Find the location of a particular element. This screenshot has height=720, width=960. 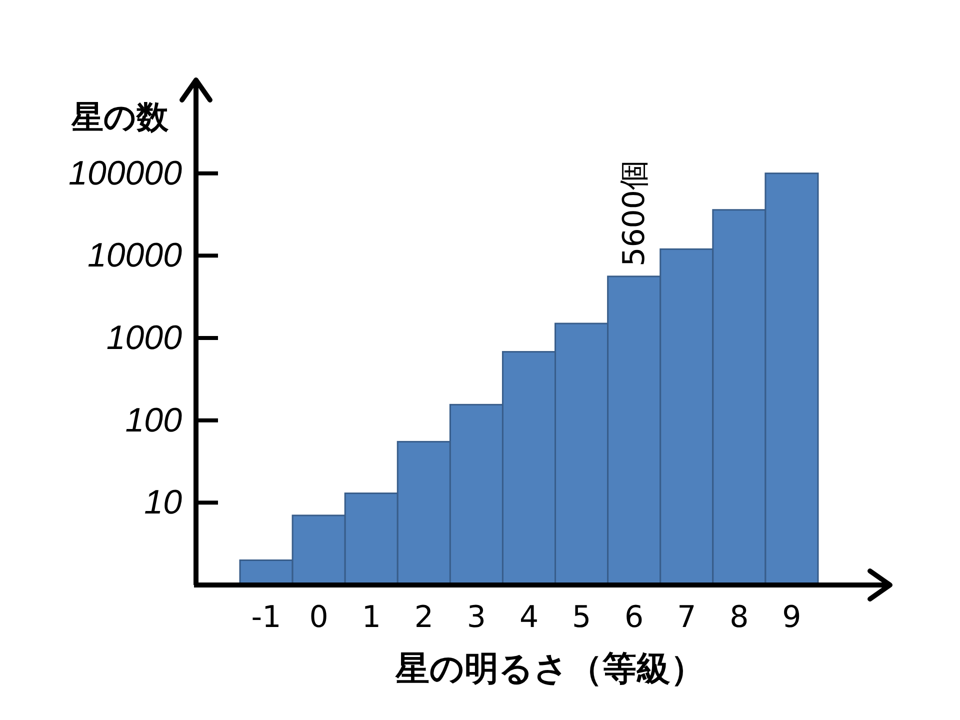

x-tick-label: 4 is located at coordinates (529, 617).